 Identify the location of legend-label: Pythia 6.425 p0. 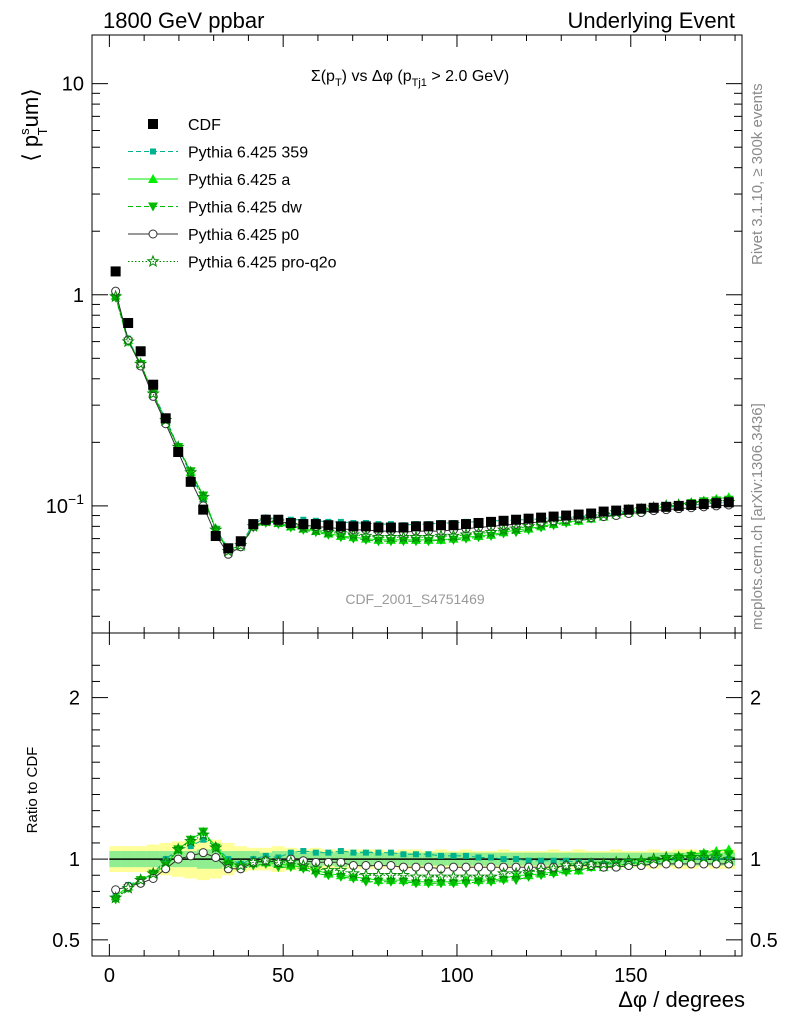
(243, 235).